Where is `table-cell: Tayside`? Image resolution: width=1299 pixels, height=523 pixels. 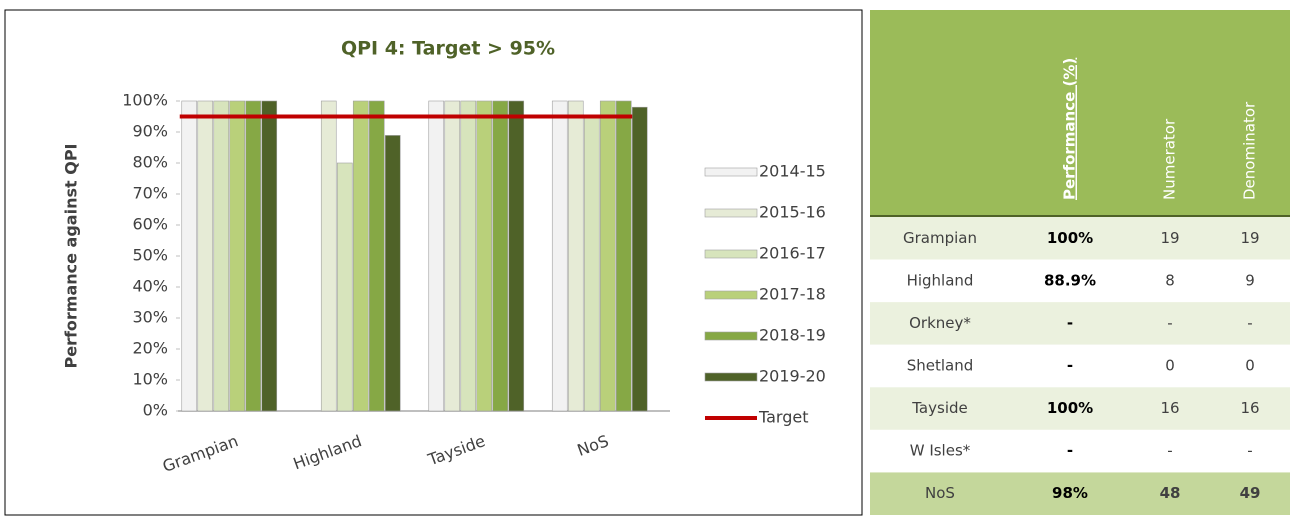
table-cell: Tayside is located at coordinates (939, 408).